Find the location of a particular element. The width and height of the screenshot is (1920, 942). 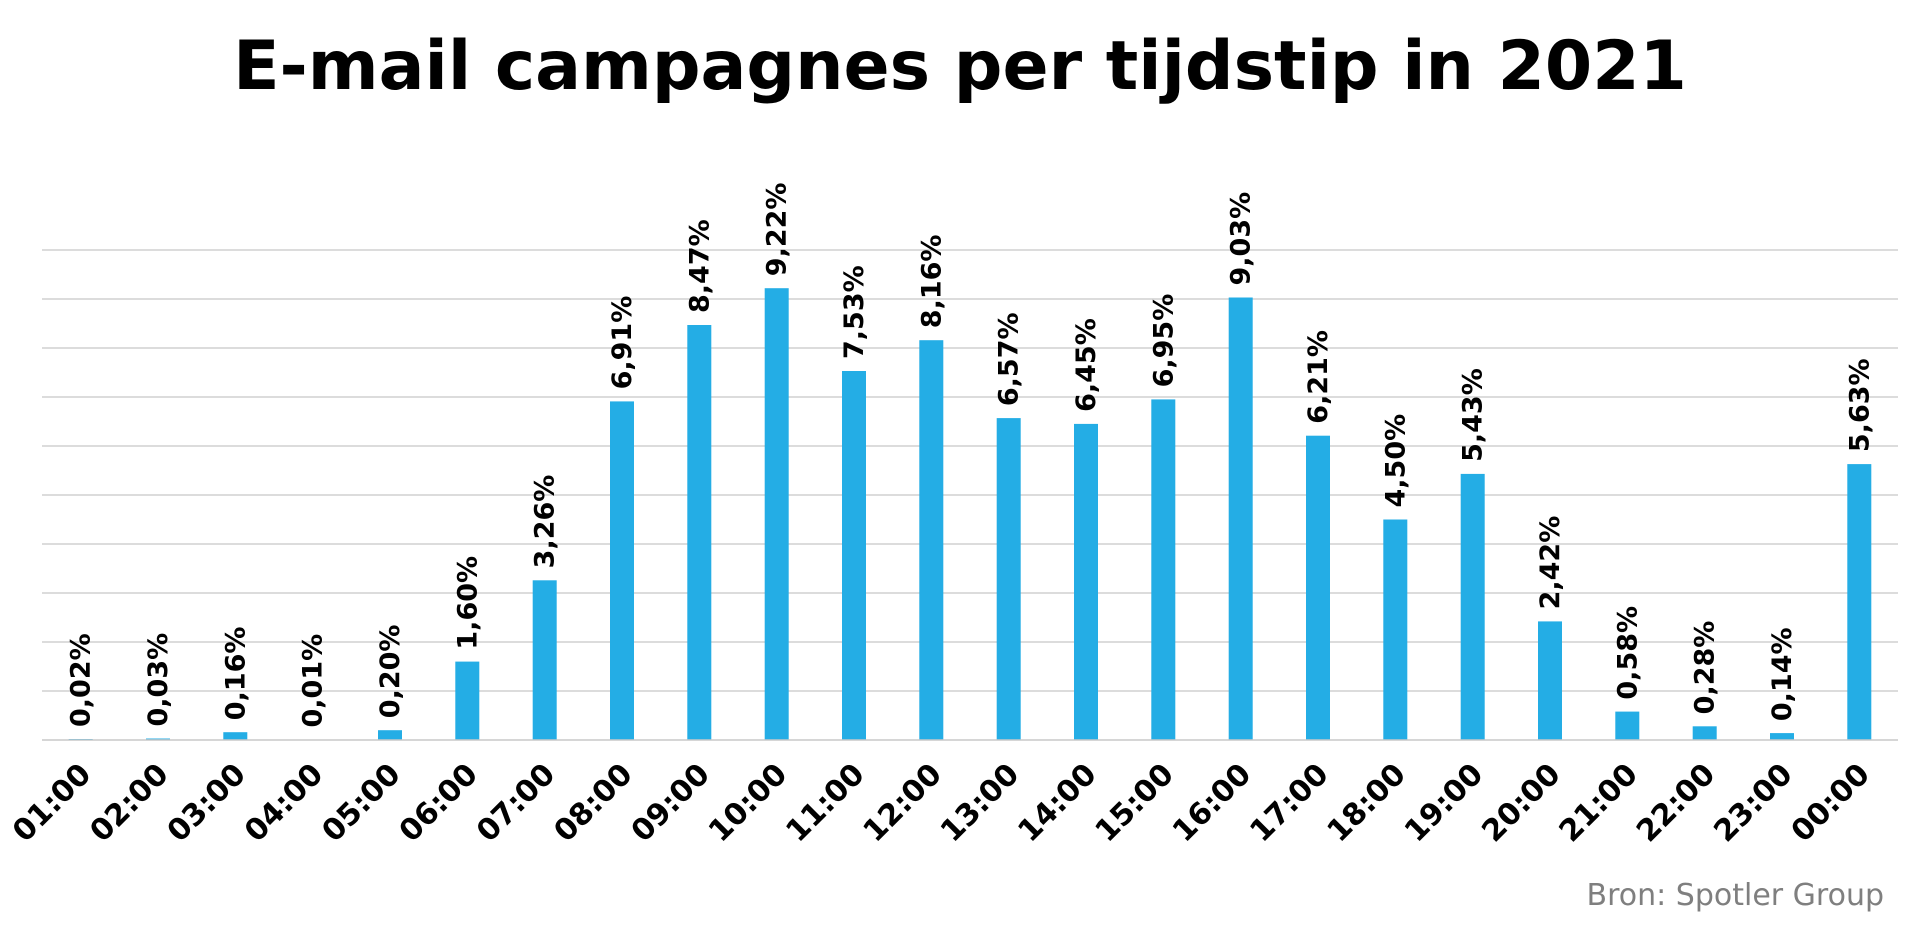

bar-15:00 is located at coordinates (1163, 569).